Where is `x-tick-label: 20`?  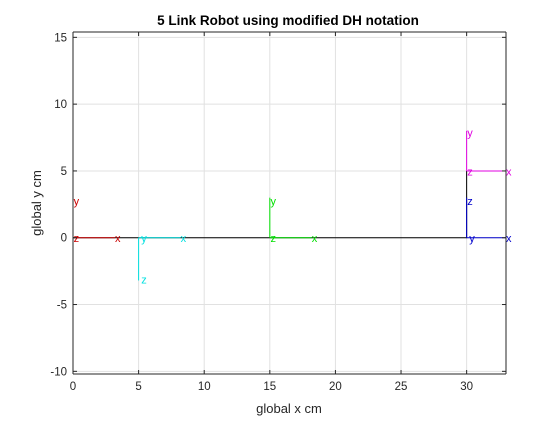 x-tick-label: 20 is located at coordinates (335, 387).